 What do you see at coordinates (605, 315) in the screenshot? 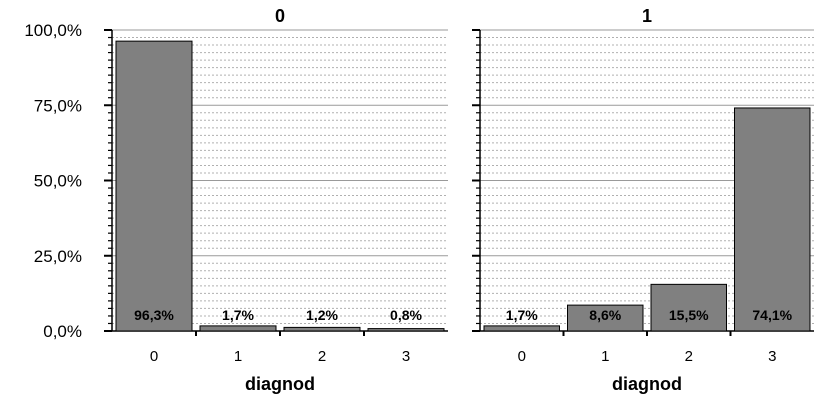
I see `data-label-1-1: 8,6%` at bounding box center [605, 315].